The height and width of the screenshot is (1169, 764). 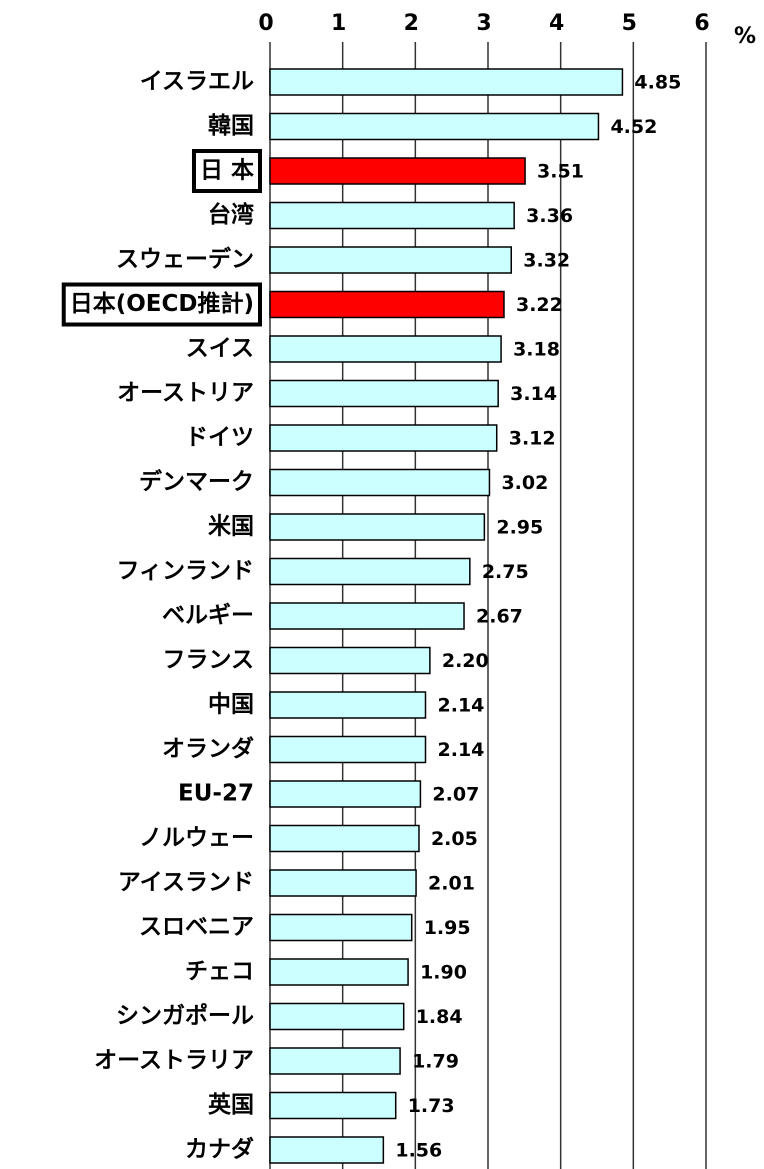 I want to click on value-label: 2.75, so click(x=505, y=572).